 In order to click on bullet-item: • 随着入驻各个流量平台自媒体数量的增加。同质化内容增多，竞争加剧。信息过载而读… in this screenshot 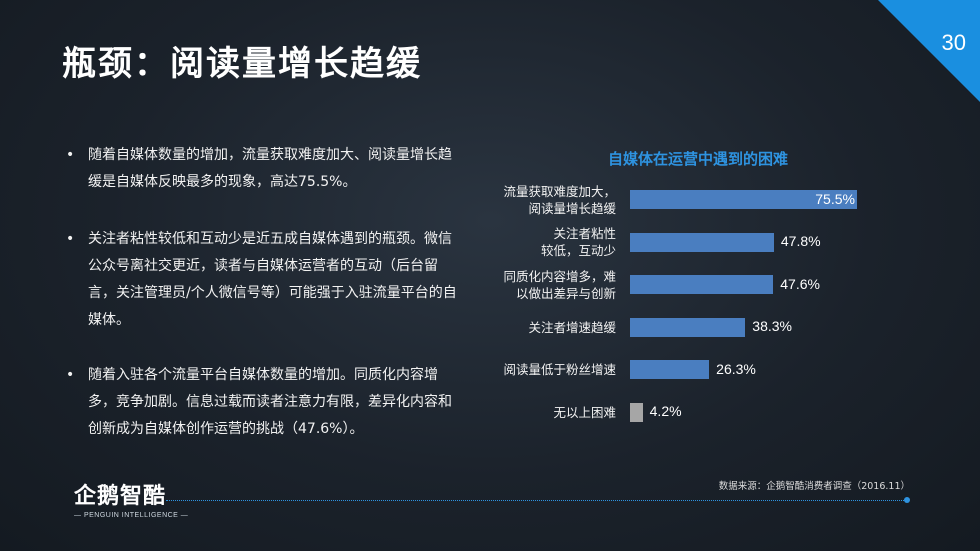, I will do `click(262, 402)`.